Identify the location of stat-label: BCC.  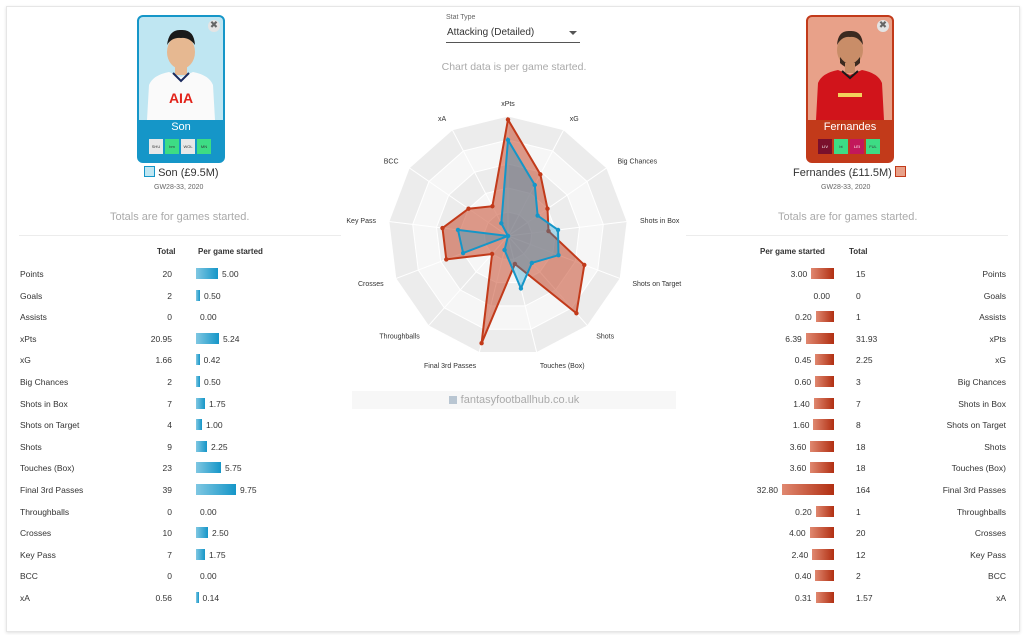
(997, 576).